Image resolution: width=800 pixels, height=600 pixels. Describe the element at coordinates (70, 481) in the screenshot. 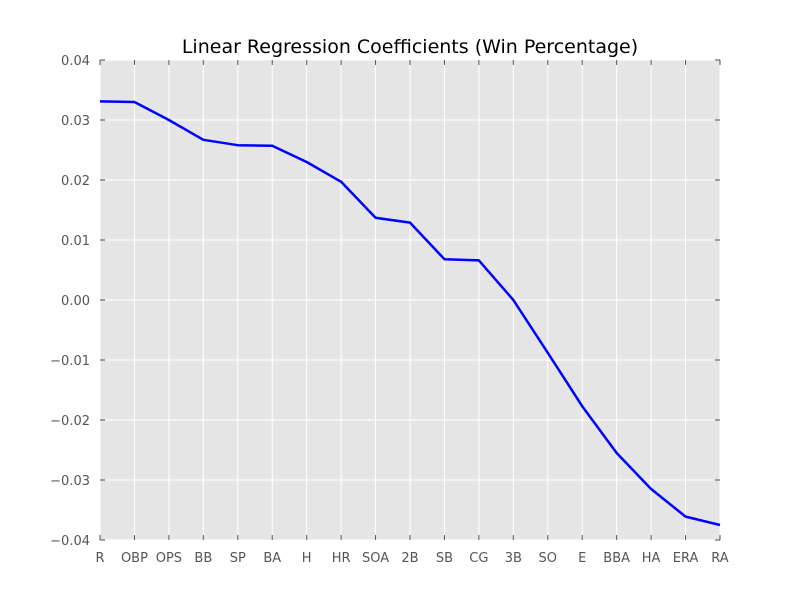

I see `y-tick-label: −0.03` at that location.